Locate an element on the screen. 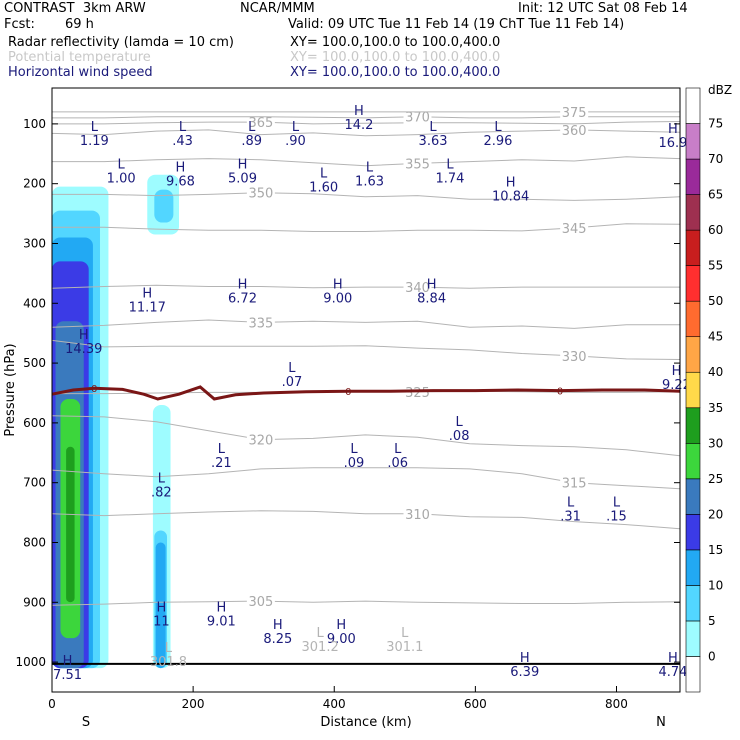 This screenshot has width=740, height=740. theta-extremum-value: 301.8 is located at coordinates (168, 662).